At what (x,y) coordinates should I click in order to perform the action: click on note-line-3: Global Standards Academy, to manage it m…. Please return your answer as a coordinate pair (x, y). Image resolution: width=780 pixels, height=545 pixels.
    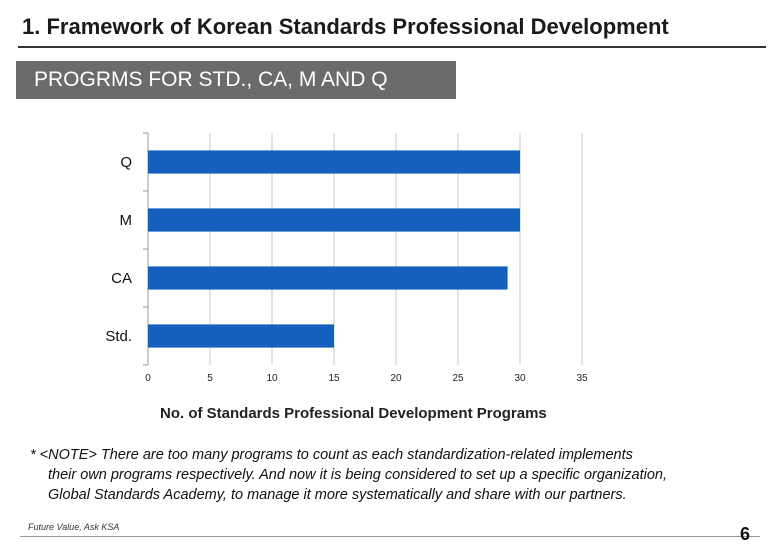
    Looking at the image, I should click on (337, 495).